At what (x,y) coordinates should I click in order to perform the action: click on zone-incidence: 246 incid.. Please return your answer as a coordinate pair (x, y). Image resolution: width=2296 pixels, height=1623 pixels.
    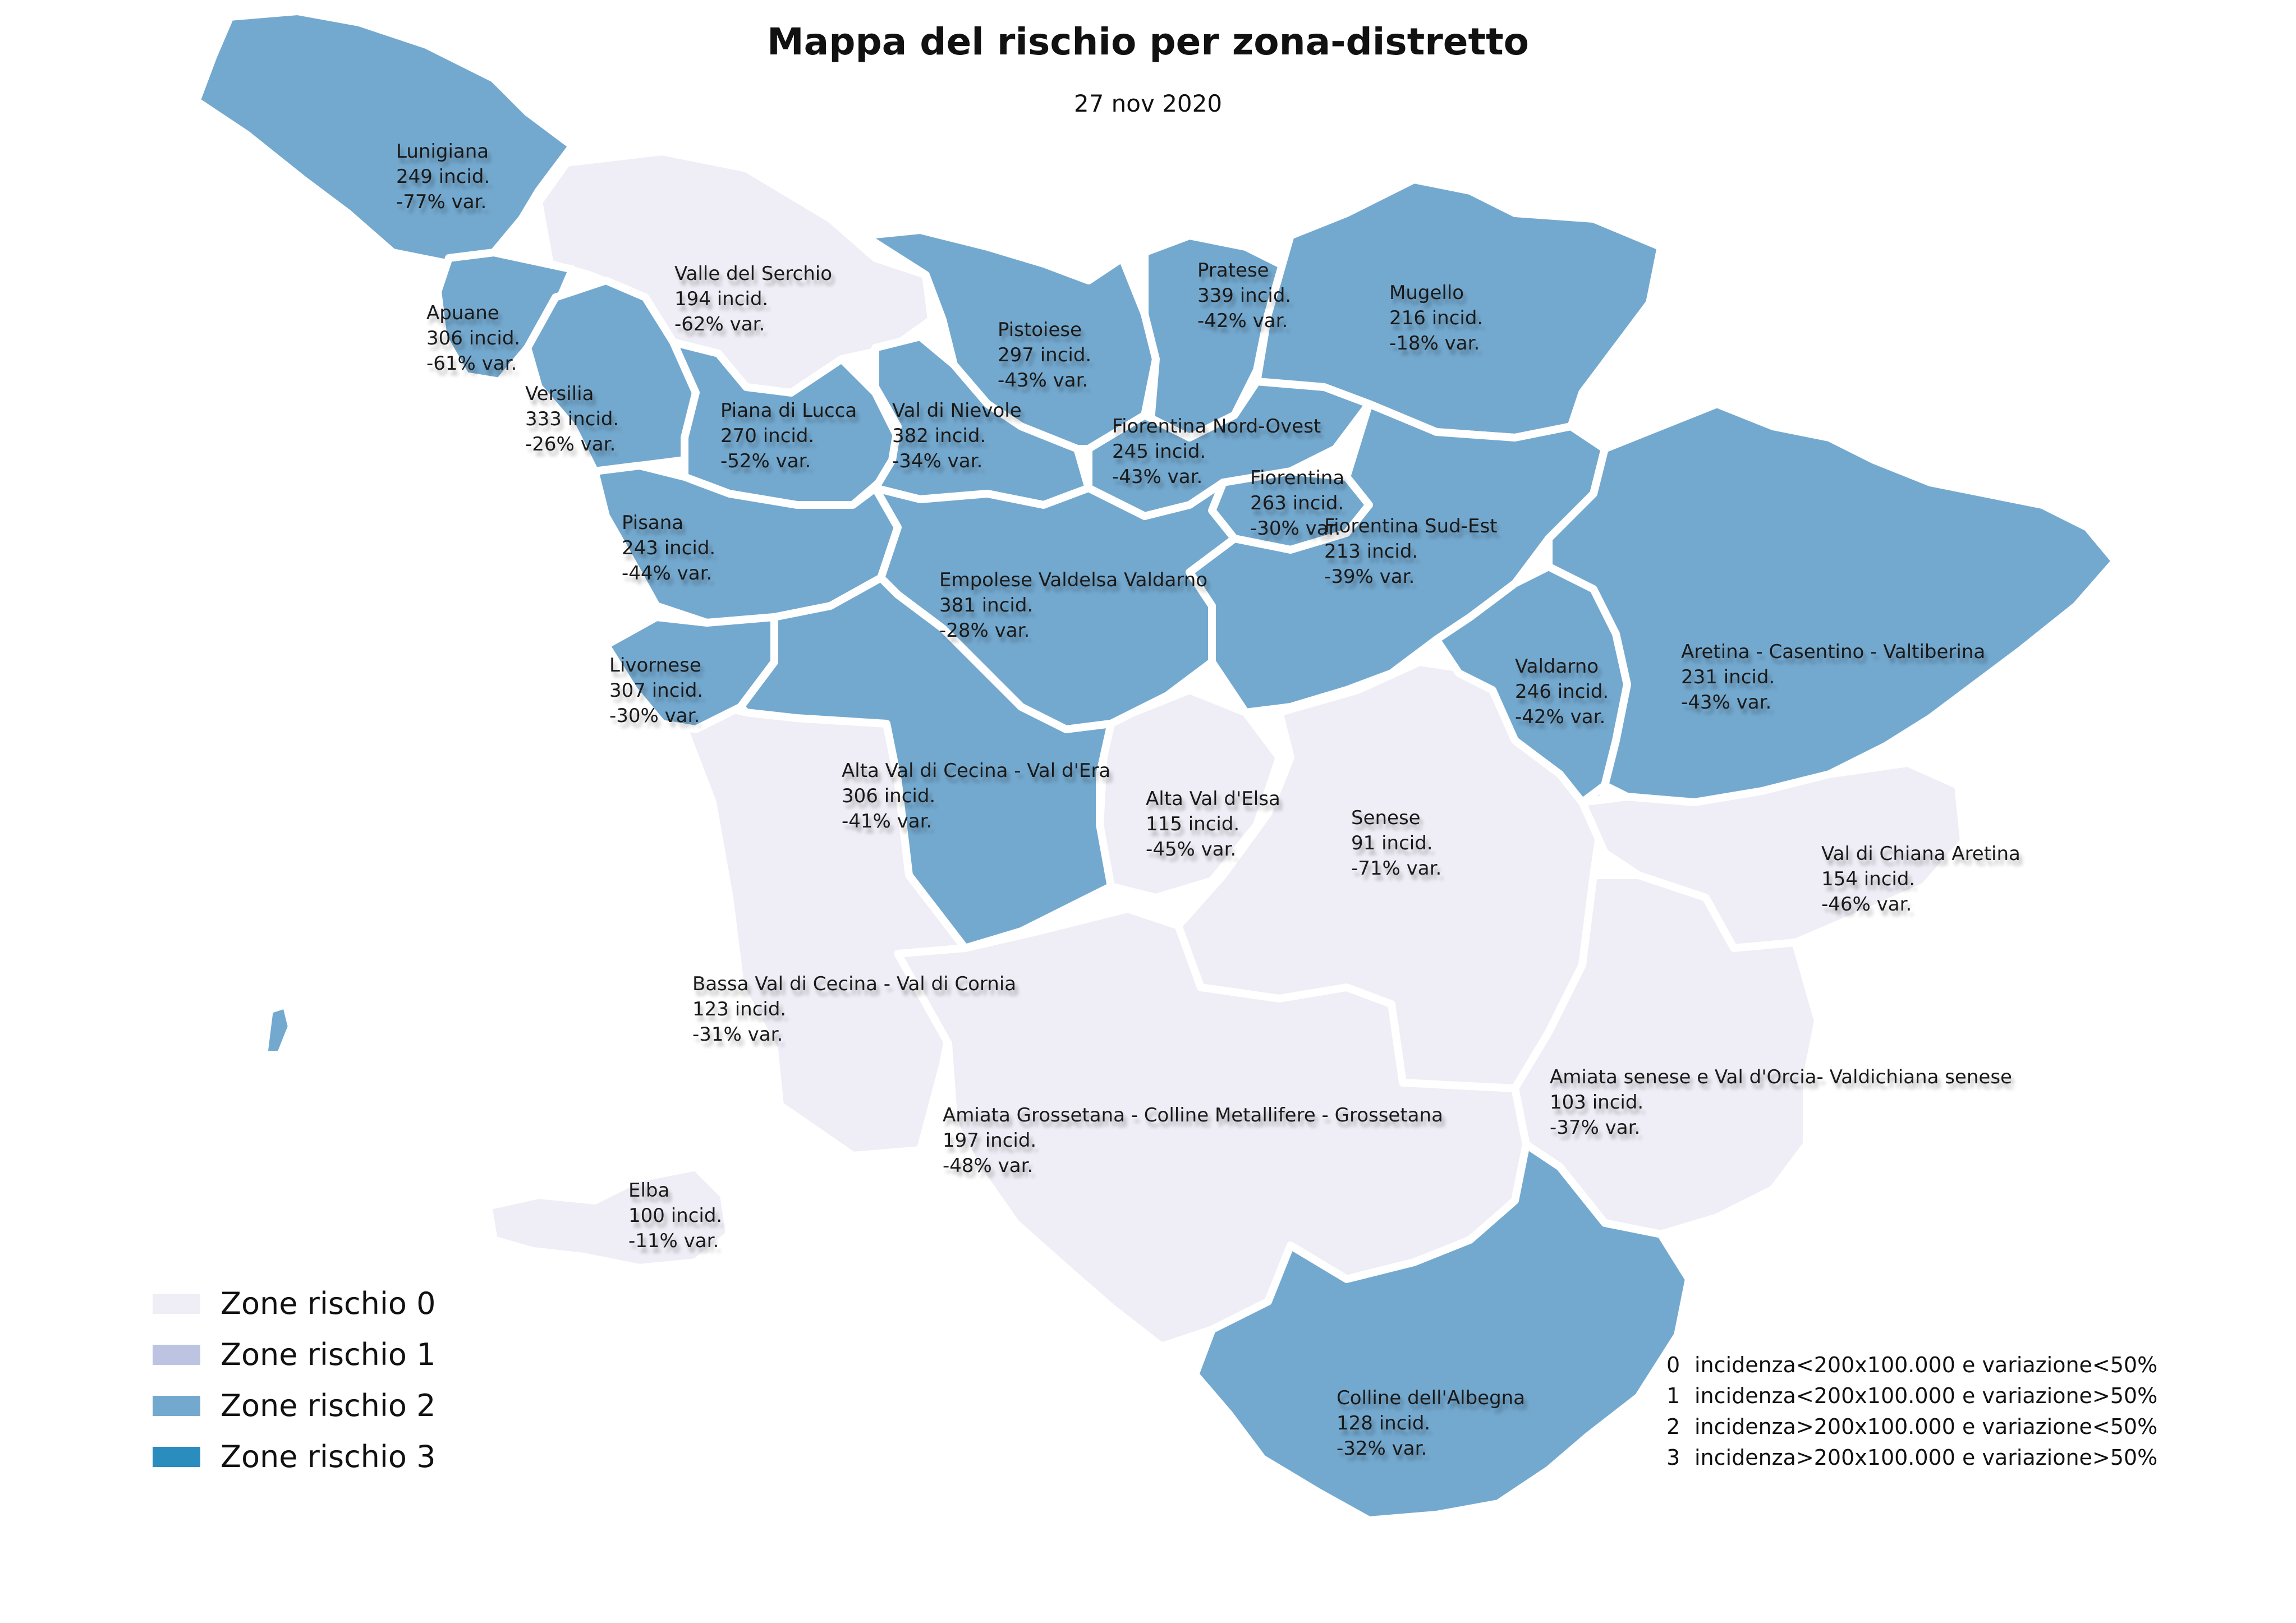
    Looking at the image, I should click on (1562, 692).